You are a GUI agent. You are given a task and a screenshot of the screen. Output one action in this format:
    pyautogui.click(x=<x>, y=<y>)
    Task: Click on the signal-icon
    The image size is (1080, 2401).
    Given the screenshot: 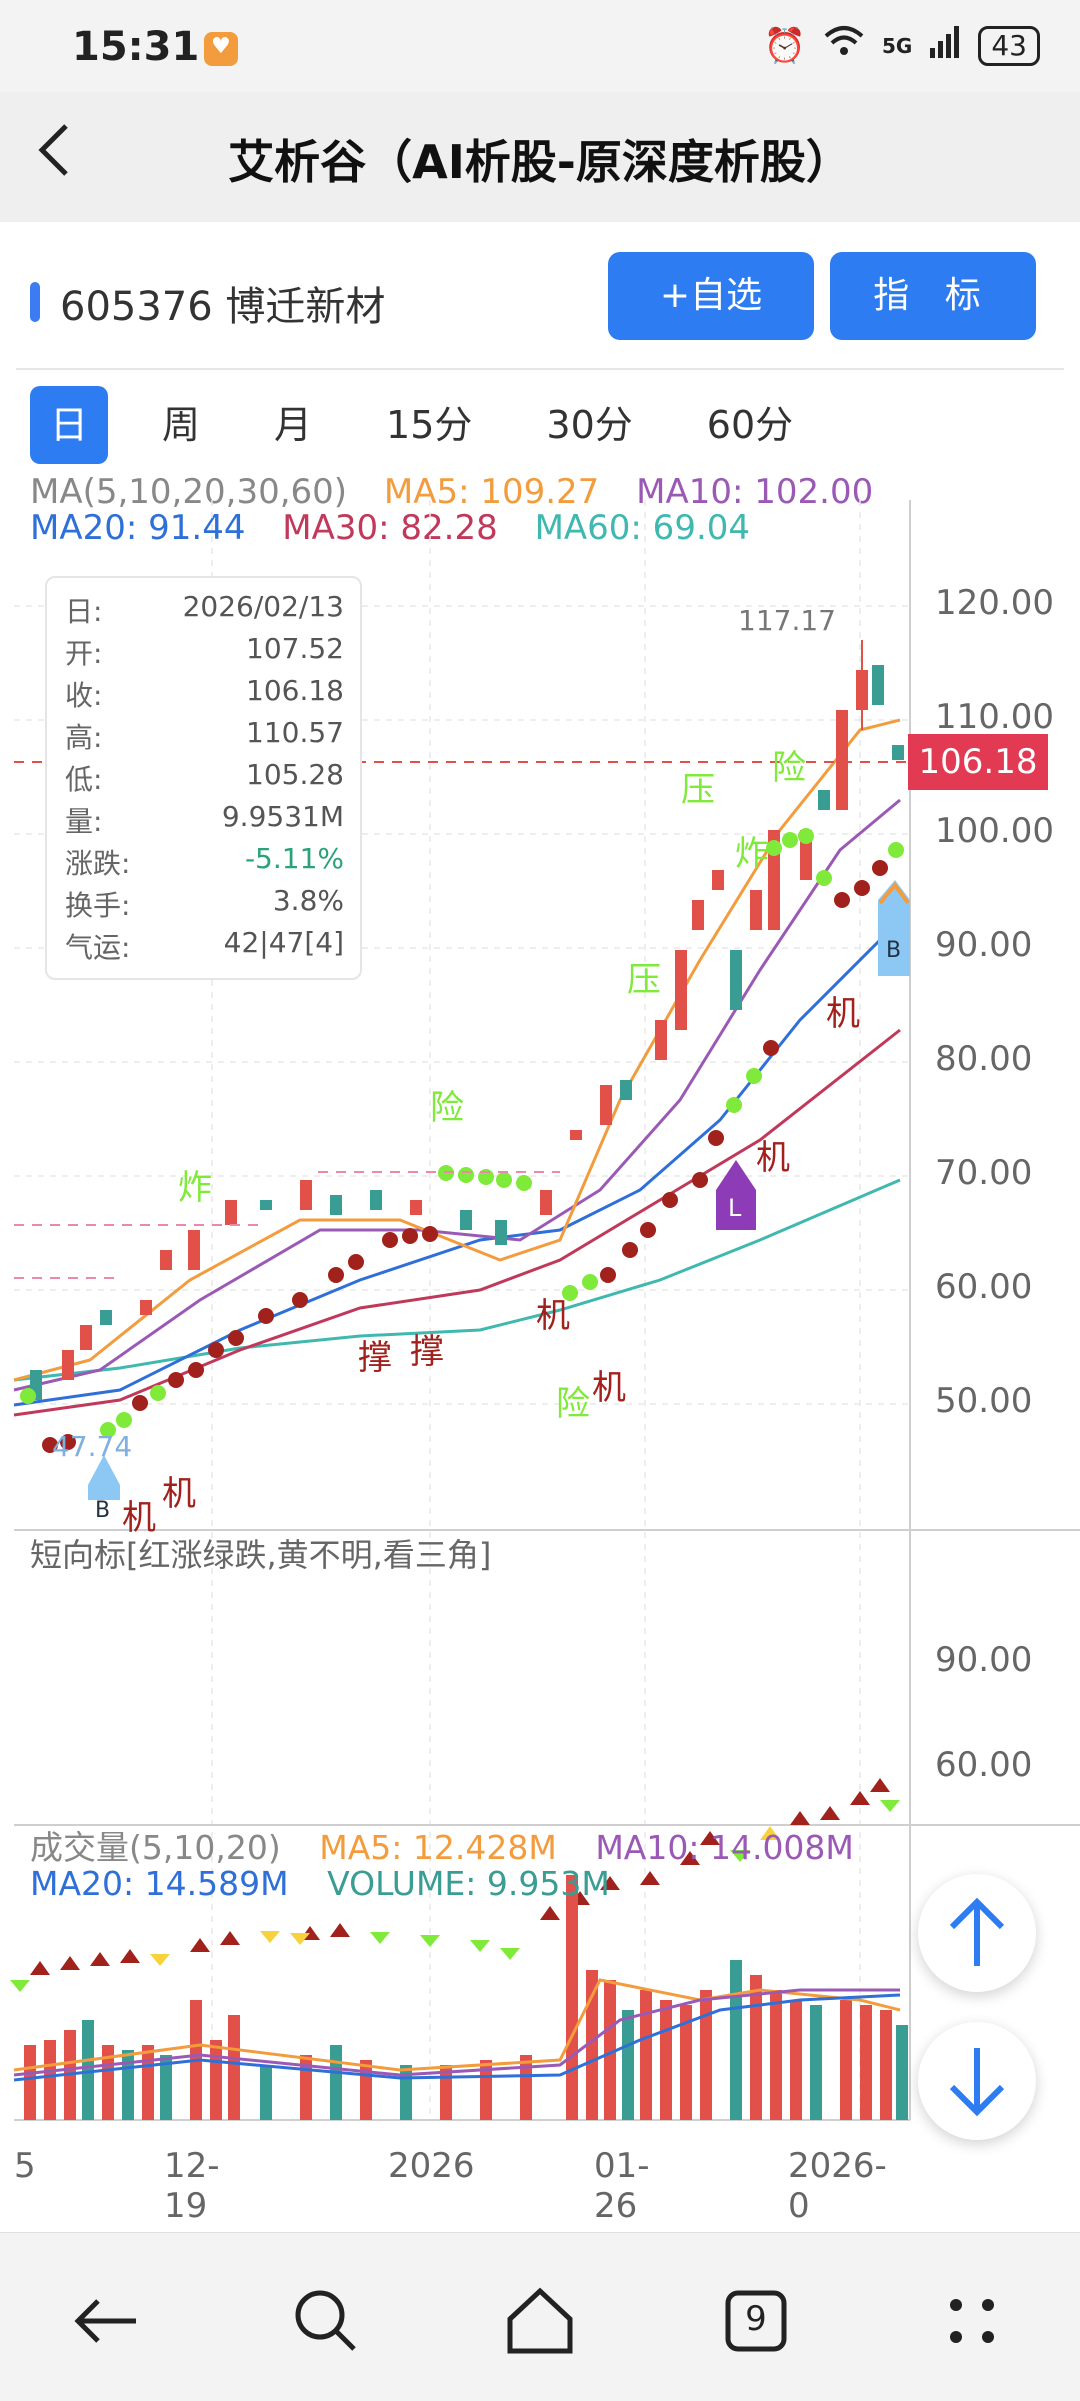 What is the action you would take?
    pyautogui.click(x=945, y=45)
    